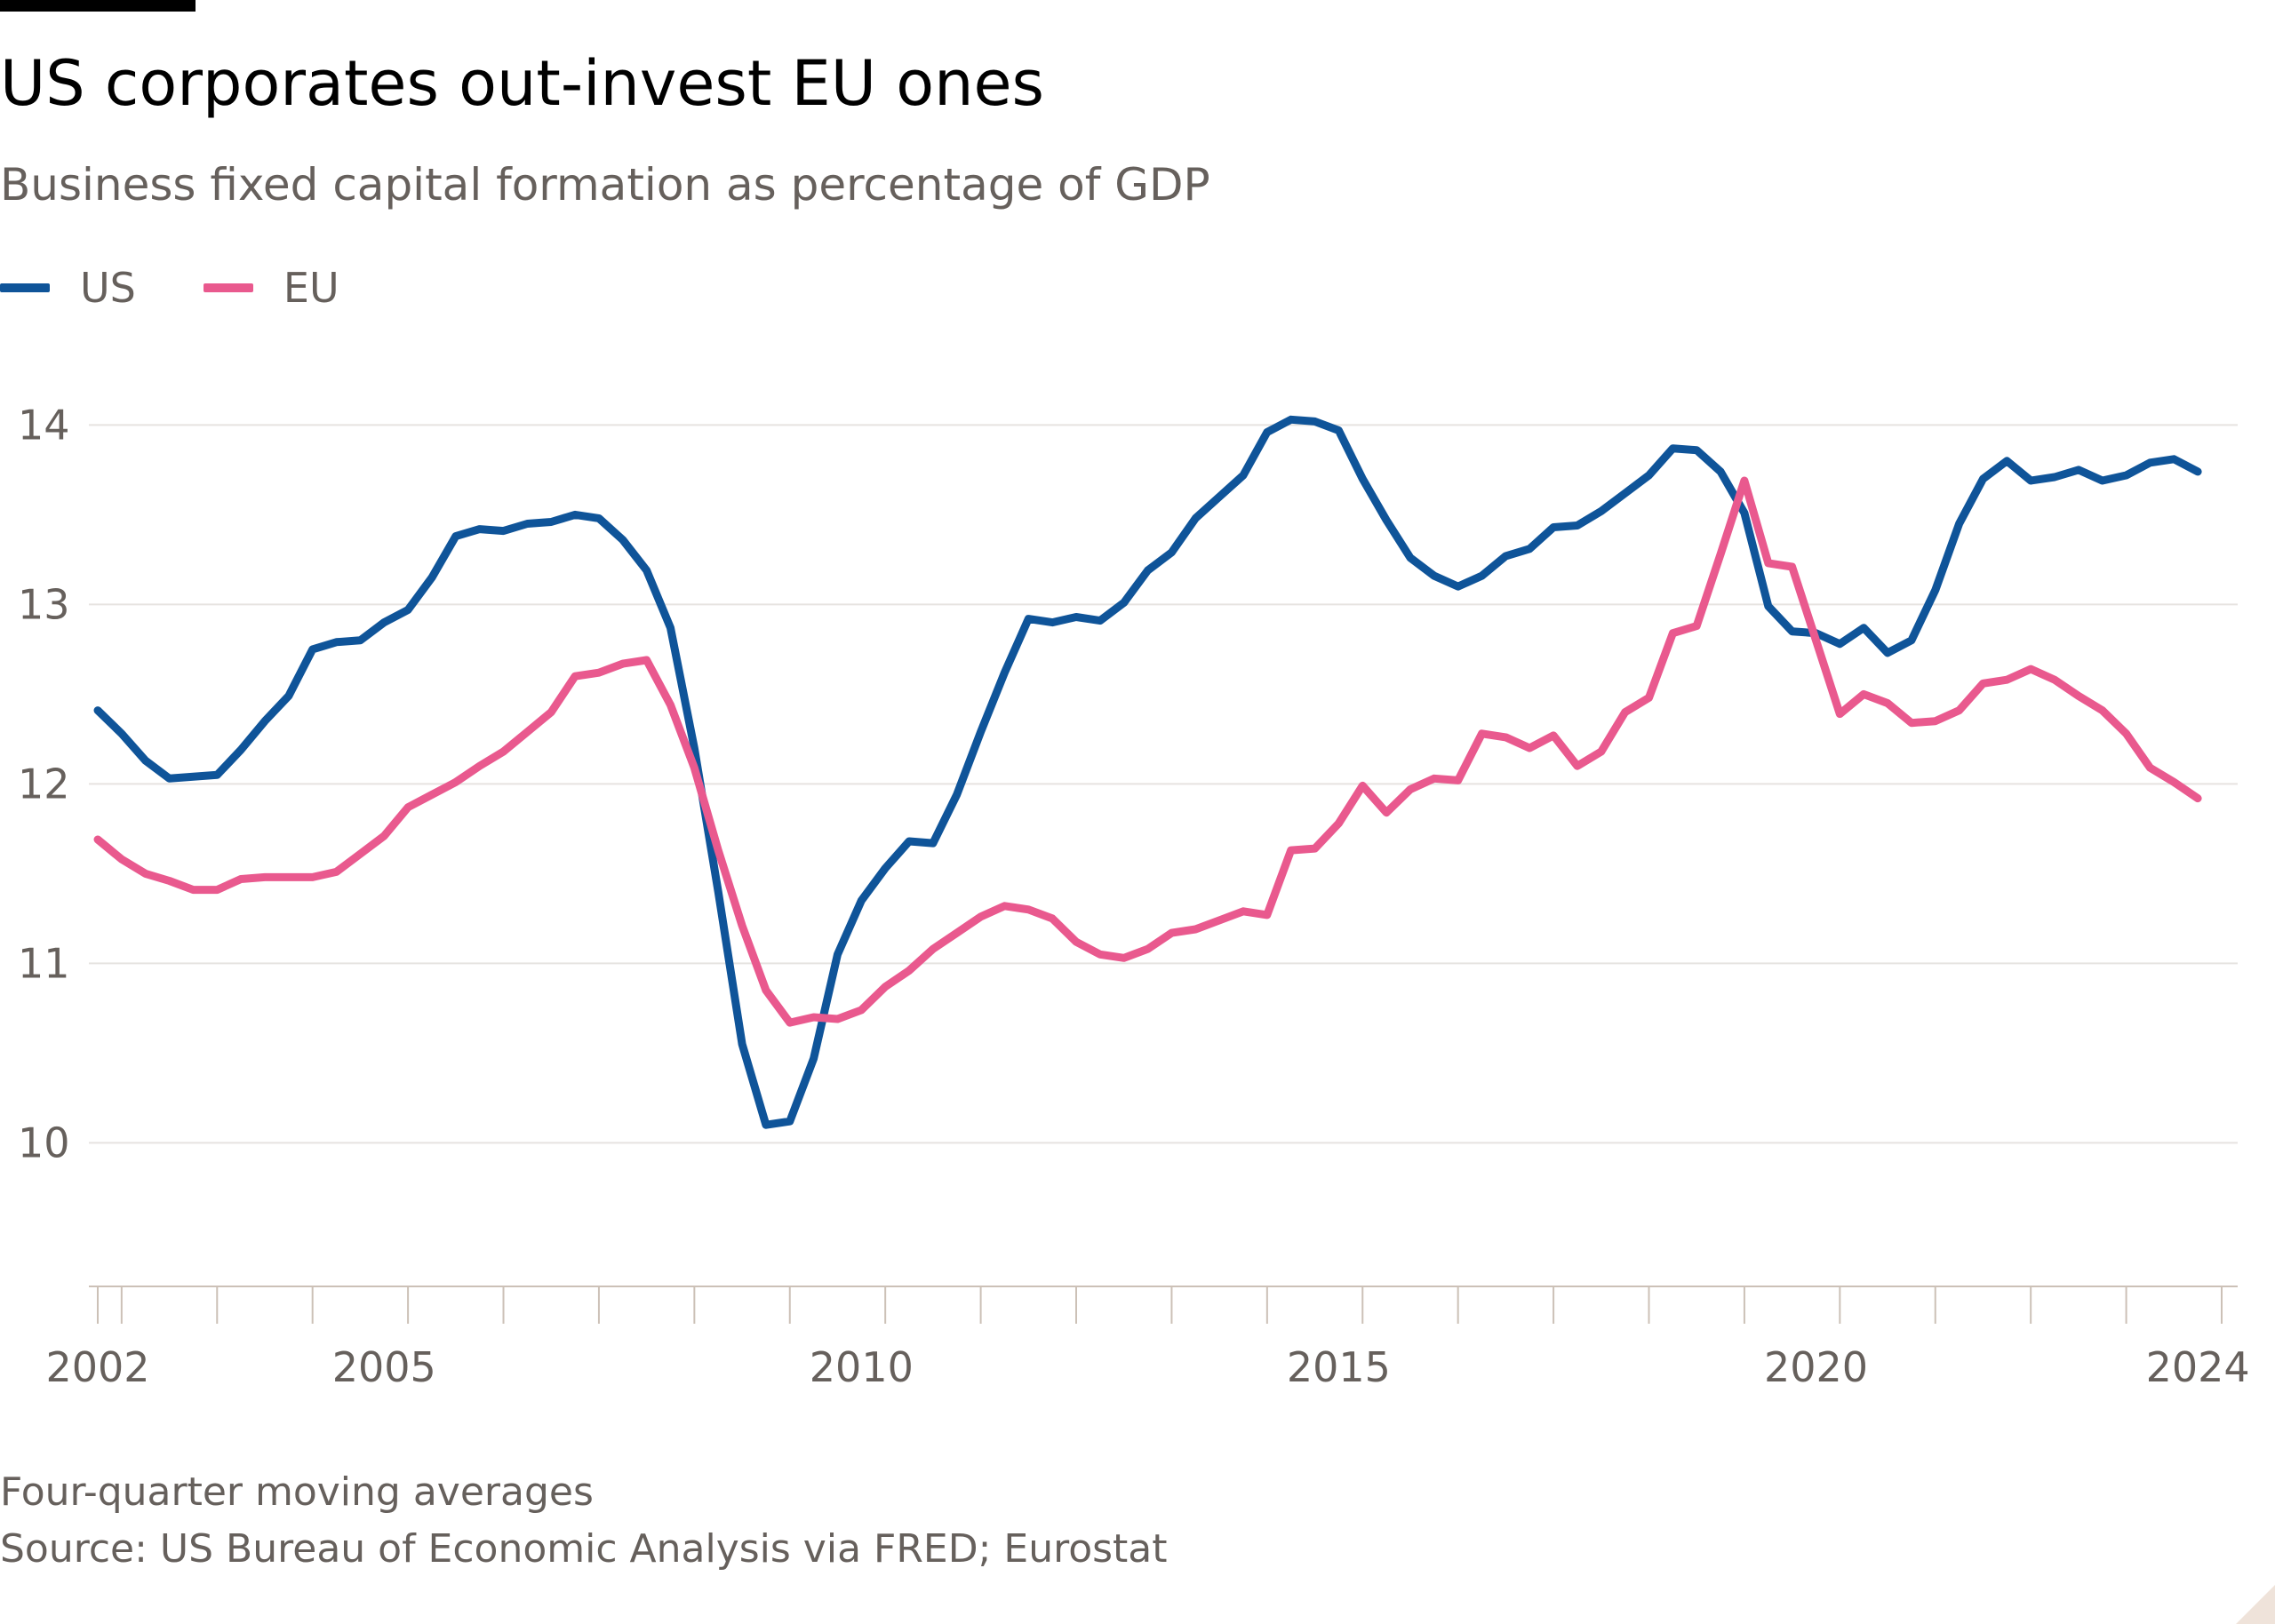 Image resolution: width=2275 pixels, height=1624 pixels. Describe the element at coordinates (97, 1367) in the screenshot. I see `x-tick-label-2002: 2002` at that location.